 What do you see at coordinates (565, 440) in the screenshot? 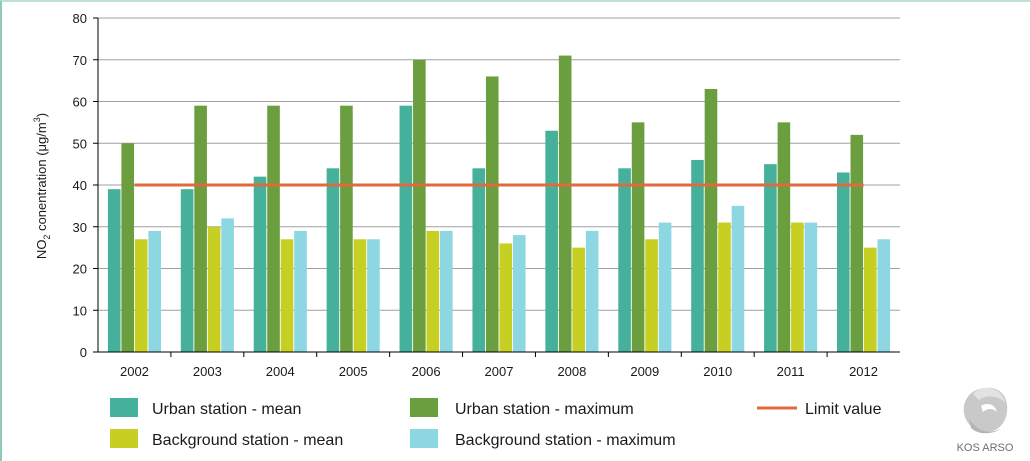
I see `legend-label-background-max: Background station - maximum` at bounding box center [565, 440].